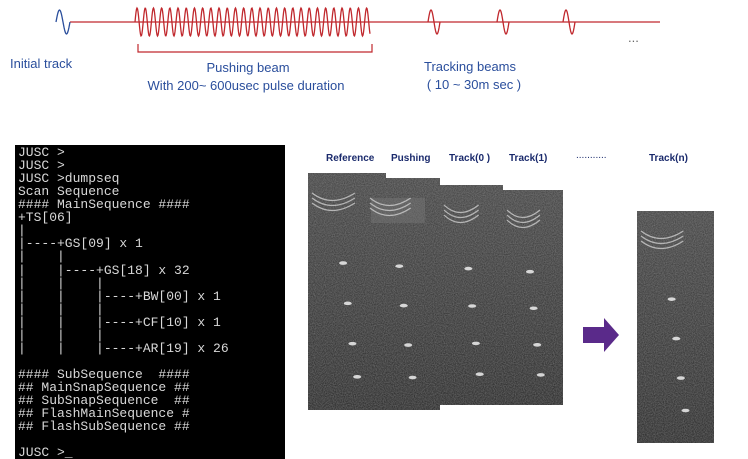 This screenshot has height=459, width=748. Describe the element at coordinates (104, 426) in the screenshot. I see `terminal-line: ## FlashSubSequence ##` at that location.